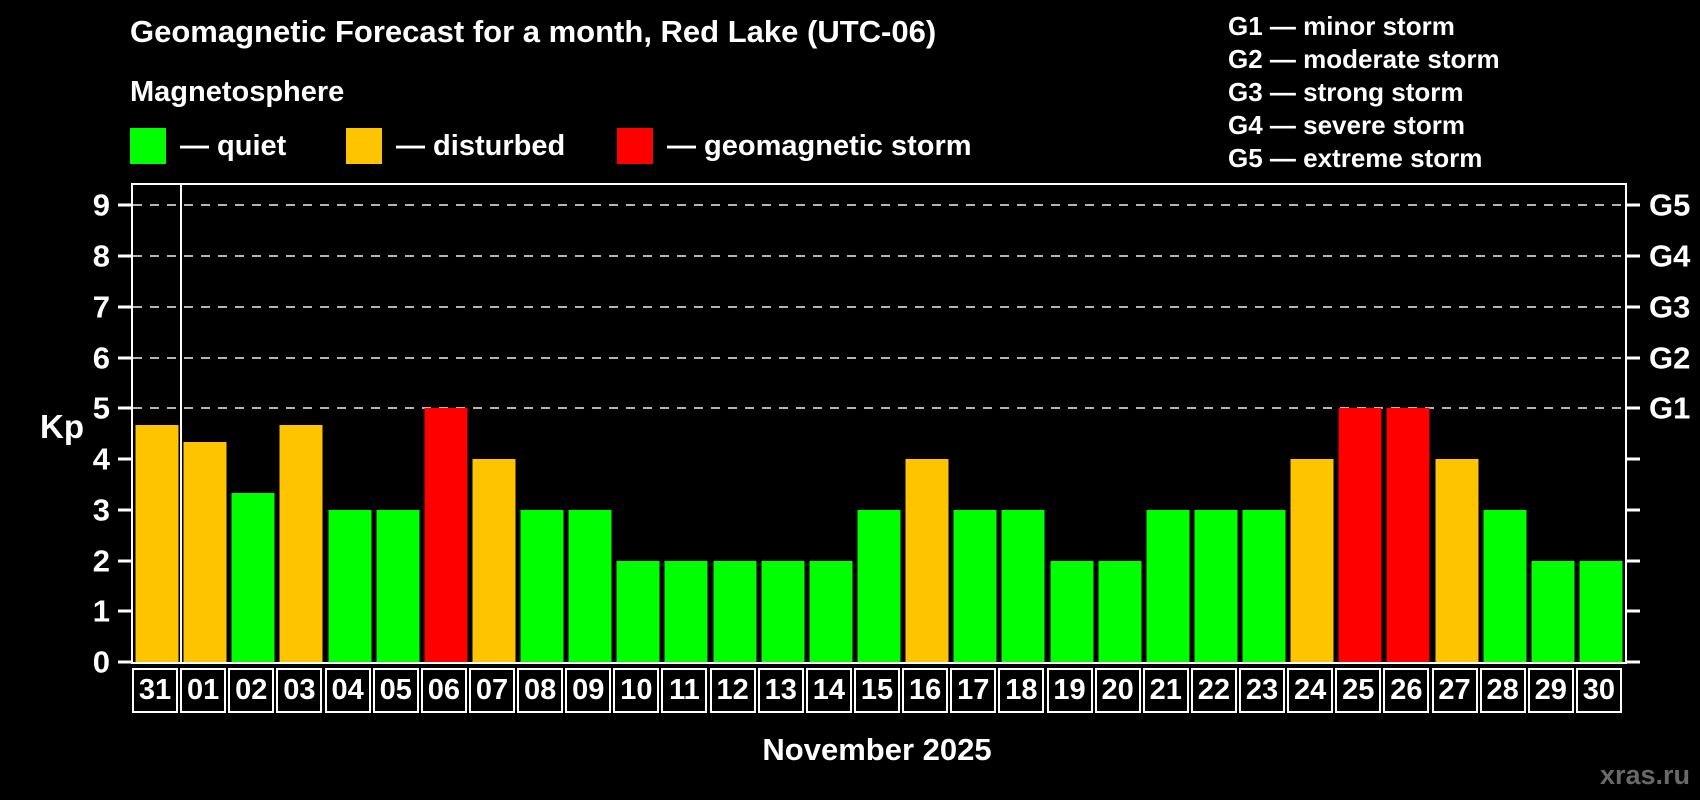 The width and height of the screenshot is (1700, 800). I want to click on day-label-20: 20, so click(1117, 690).